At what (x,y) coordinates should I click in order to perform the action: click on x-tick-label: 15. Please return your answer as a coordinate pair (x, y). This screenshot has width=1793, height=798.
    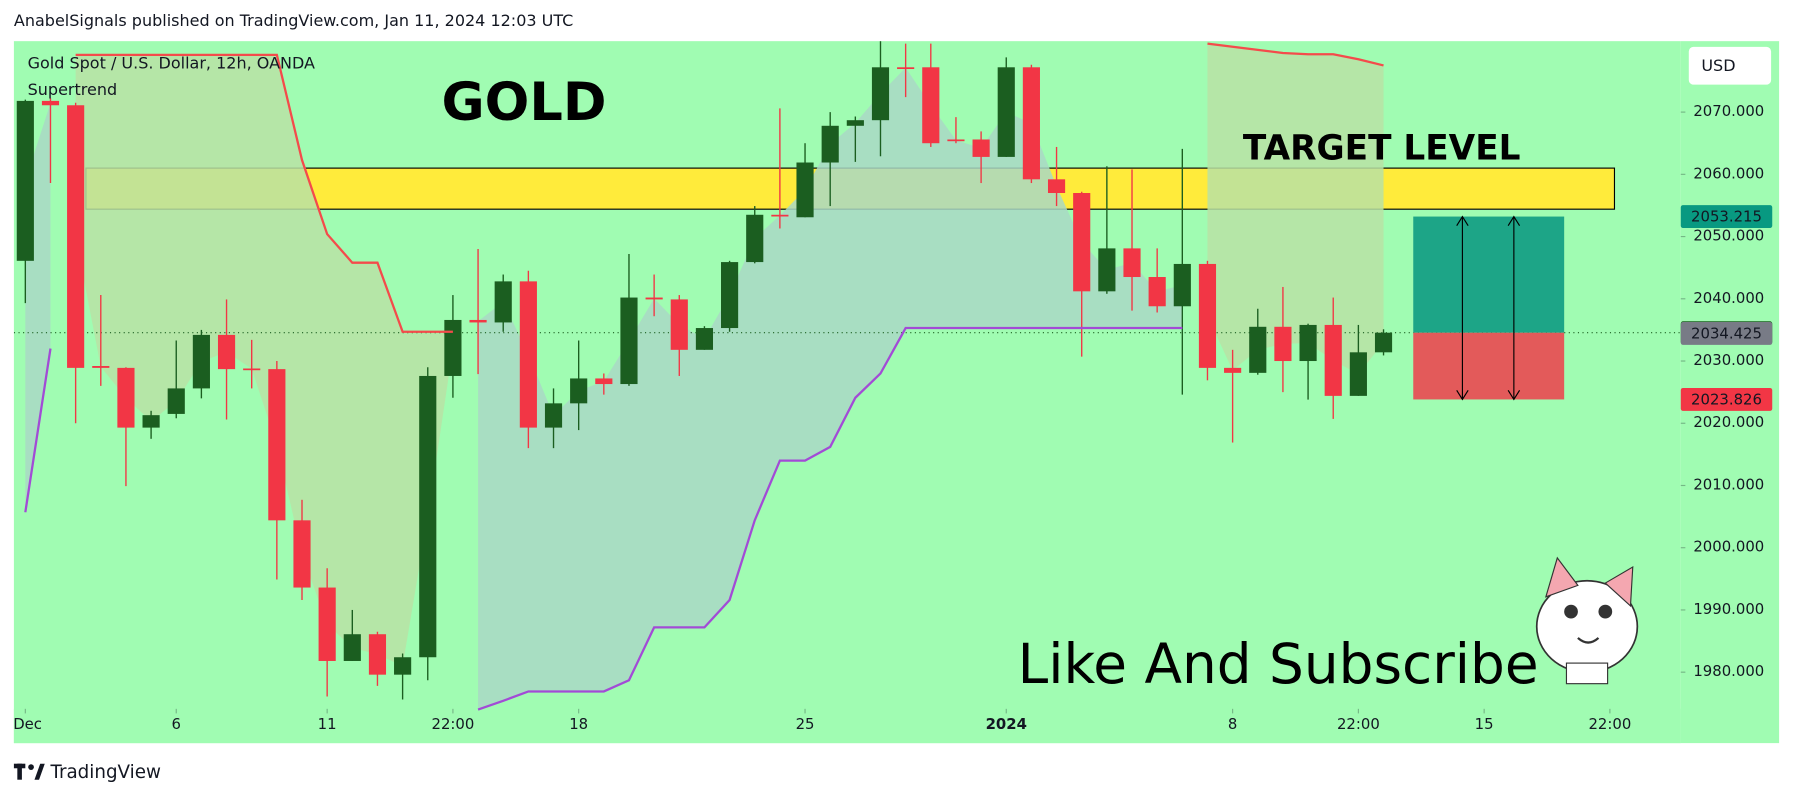
    Looking at the image, I should click on (1484, 724).